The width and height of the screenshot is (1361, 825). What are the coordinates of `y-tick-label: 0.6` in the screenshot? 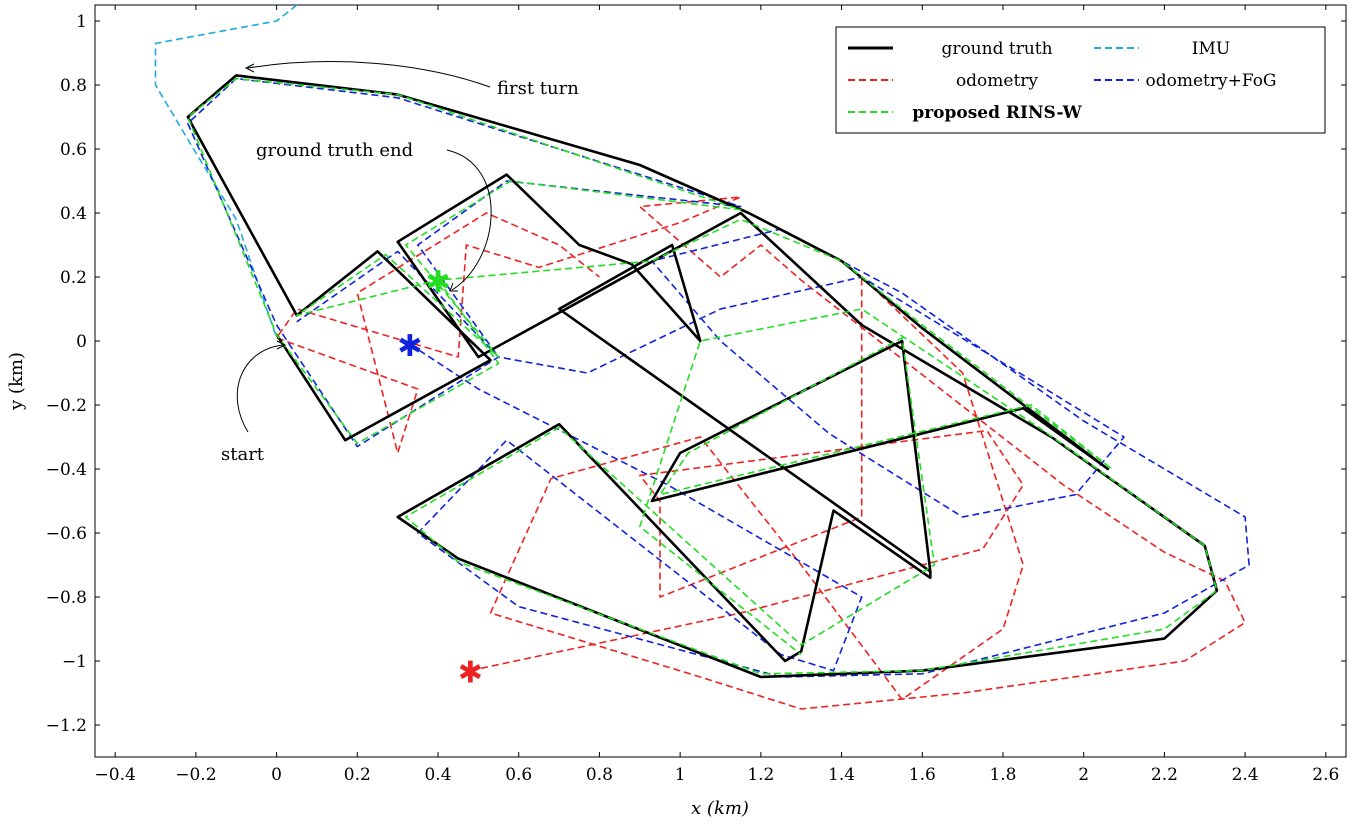 It's located at (73, 150).